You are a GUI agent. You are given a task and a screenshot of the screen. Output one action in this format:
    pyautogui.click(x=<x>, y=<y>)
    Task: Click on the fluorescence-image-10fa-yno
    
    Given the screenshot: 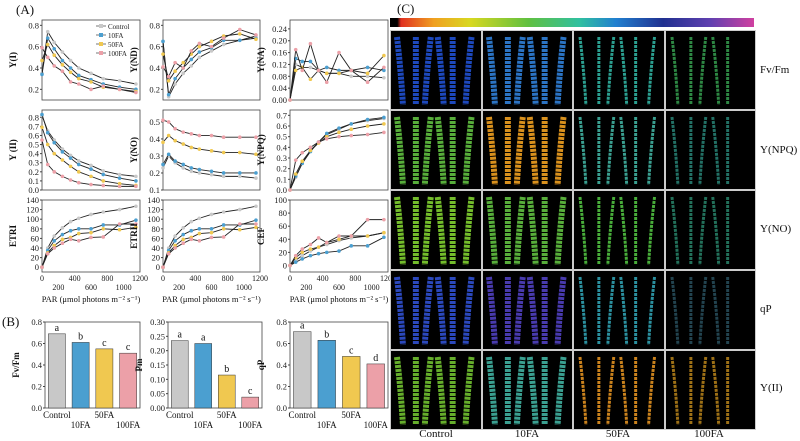 What is the action you would take?
    pyautogui.click(x=527, y=230)
    